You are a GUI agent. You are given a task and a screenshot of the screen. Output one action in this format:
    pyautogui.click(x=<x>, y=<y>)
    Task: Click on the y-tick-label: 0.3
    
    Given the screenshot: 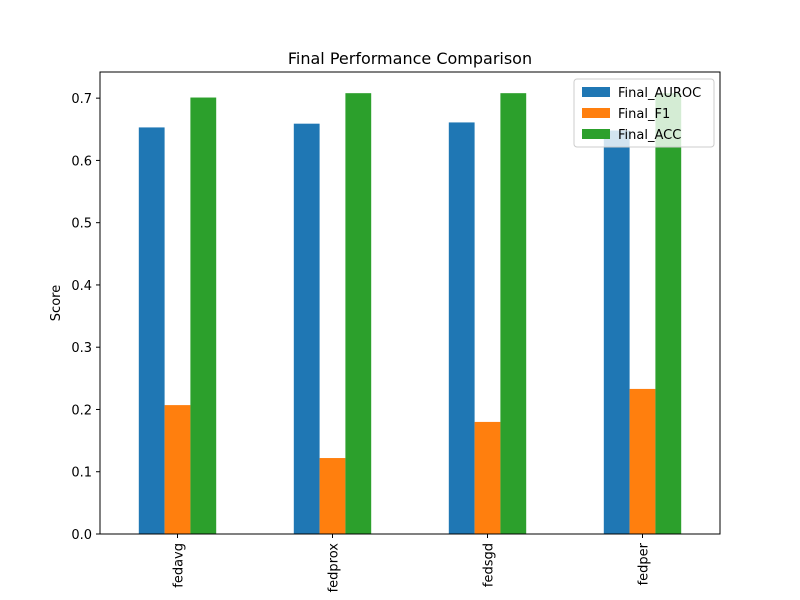 What is the action you would take?
    pyautogui.click(x=81, y=348)
    